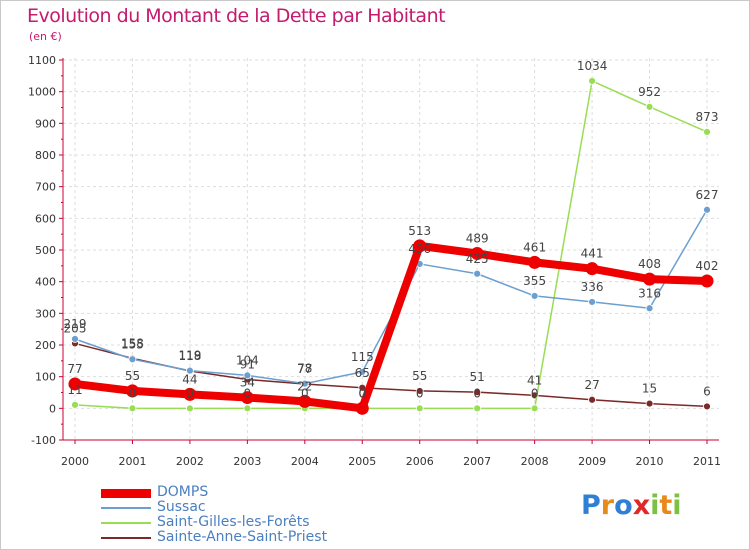  Describe the element at coordinates (666, 505) in the screenshot. I see `logo-letter: t` at that location.